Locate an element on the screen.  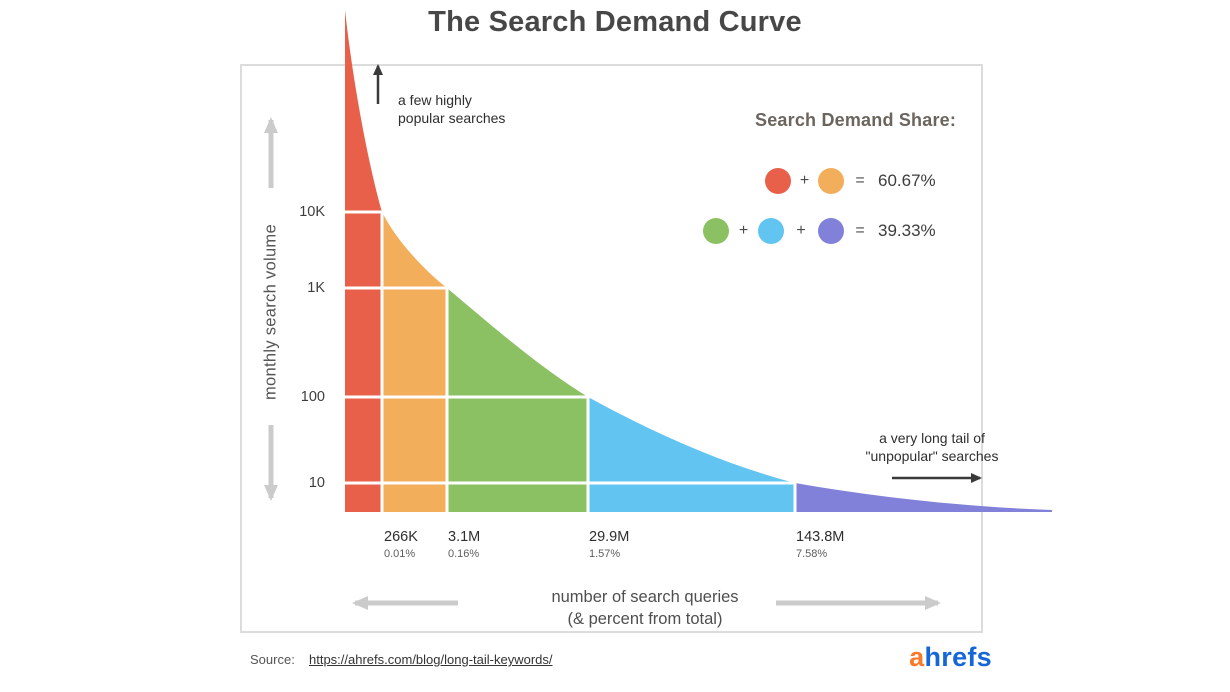
legend-swatch-red is located at coordinates (778, 181).